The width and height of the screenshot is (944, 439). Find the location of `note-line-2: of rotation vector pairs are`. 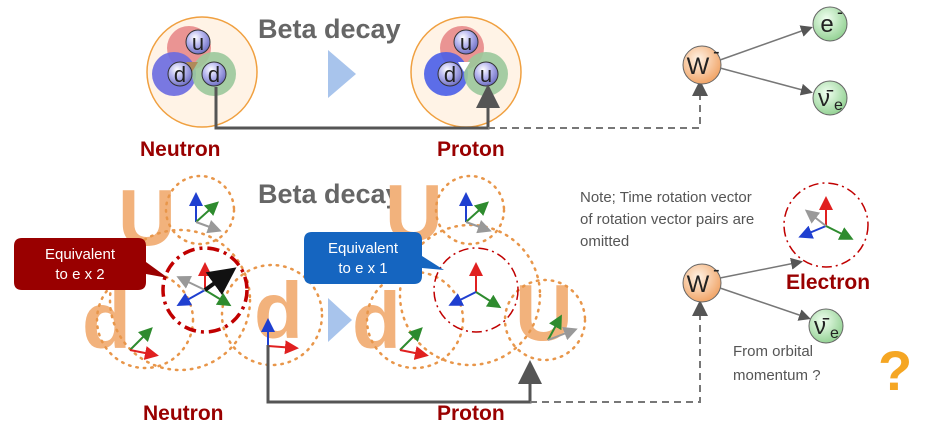

note-line-2: of rotation vector pairs are is located at coordinates (667, 219).